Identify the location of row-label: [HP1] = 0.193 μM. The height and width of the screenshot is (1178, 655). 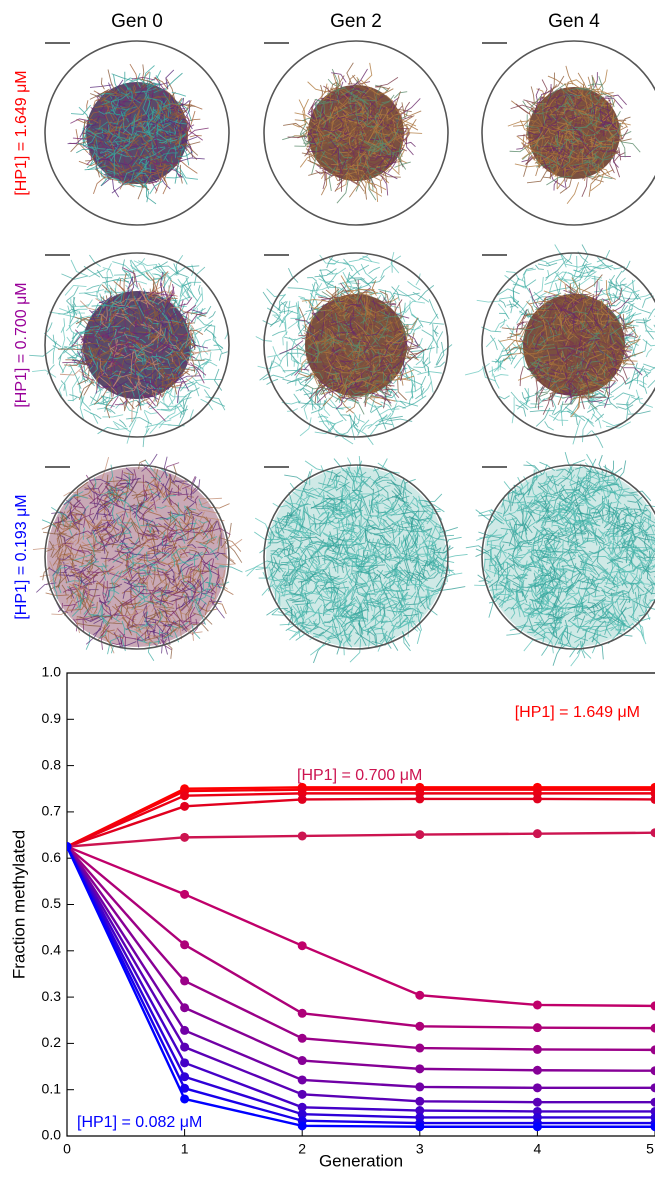
(21, 556).